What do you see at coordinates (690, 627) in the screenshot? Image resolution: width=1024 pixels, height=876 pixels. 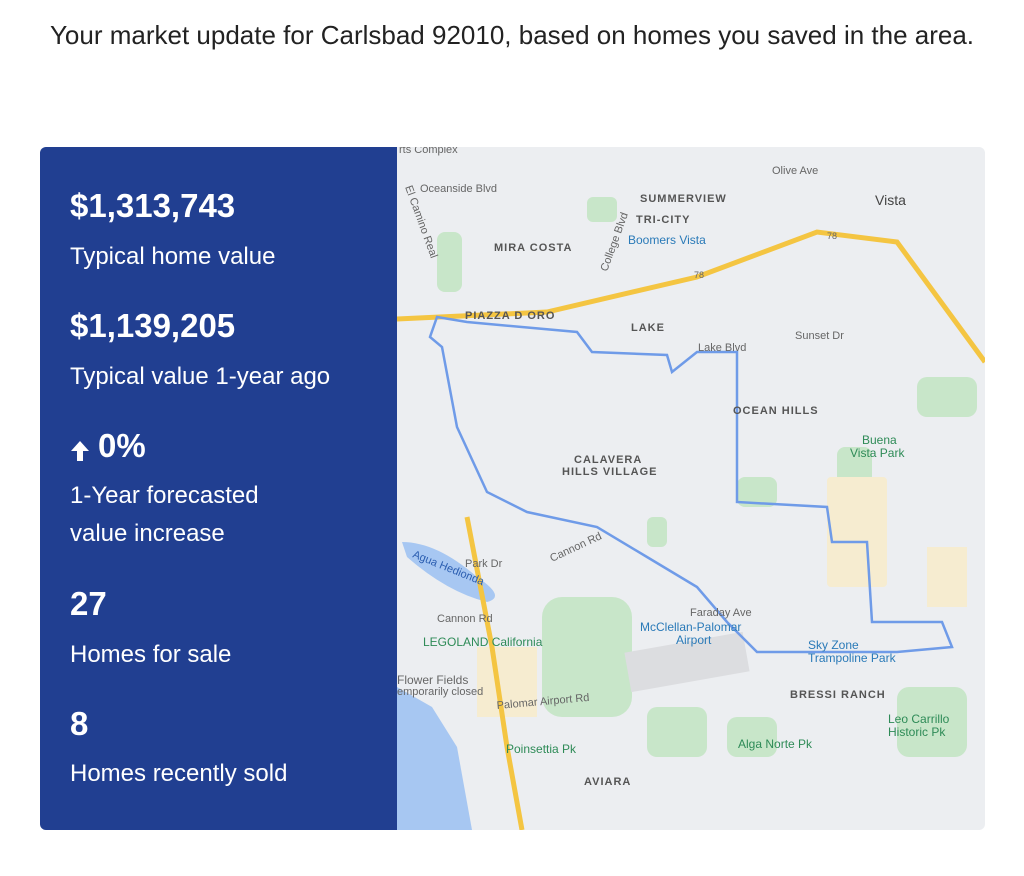 I see `map-label: McClellan-Palomar` at bounding box center [690, 627].